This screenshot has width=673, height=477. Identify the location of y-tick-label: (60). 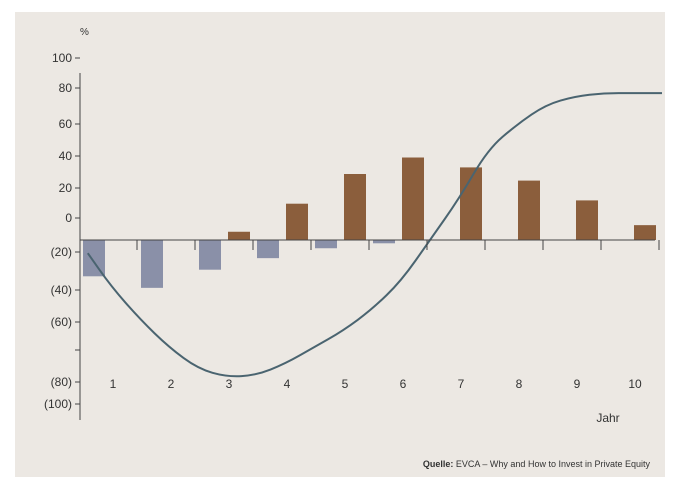
(61, 322).